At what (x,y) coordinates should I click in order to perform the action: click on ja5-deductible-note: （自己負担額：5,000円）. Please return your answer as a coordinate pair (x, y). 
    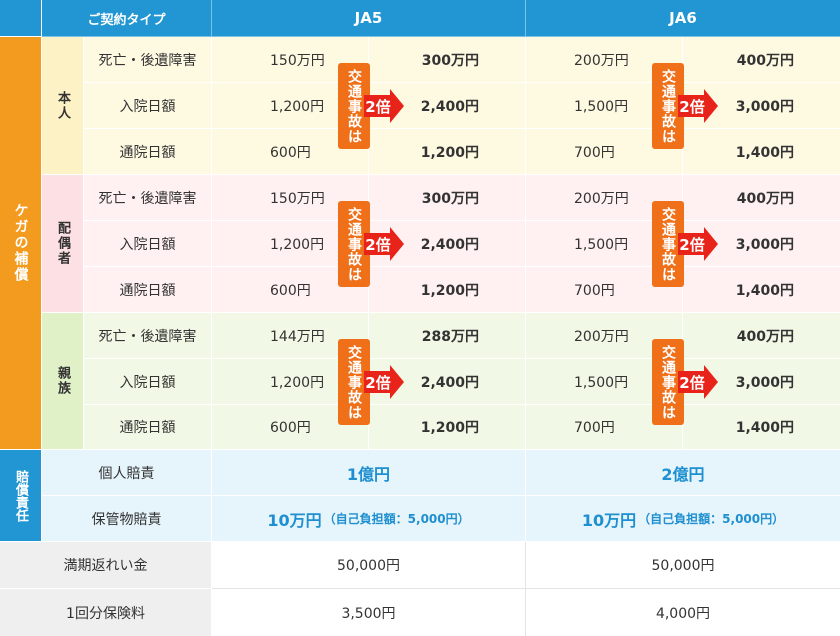
    Looking at the image, I should click on (396, 519).